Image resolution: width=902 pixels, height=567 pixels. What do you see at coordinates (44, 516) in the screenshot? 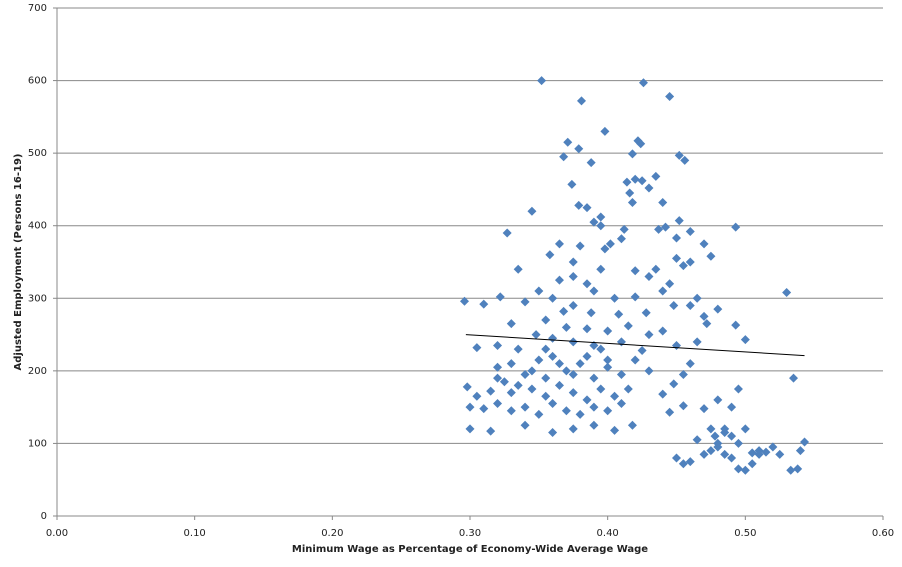
I see `y-tick-label: 0` at bounding box center [44, 516].